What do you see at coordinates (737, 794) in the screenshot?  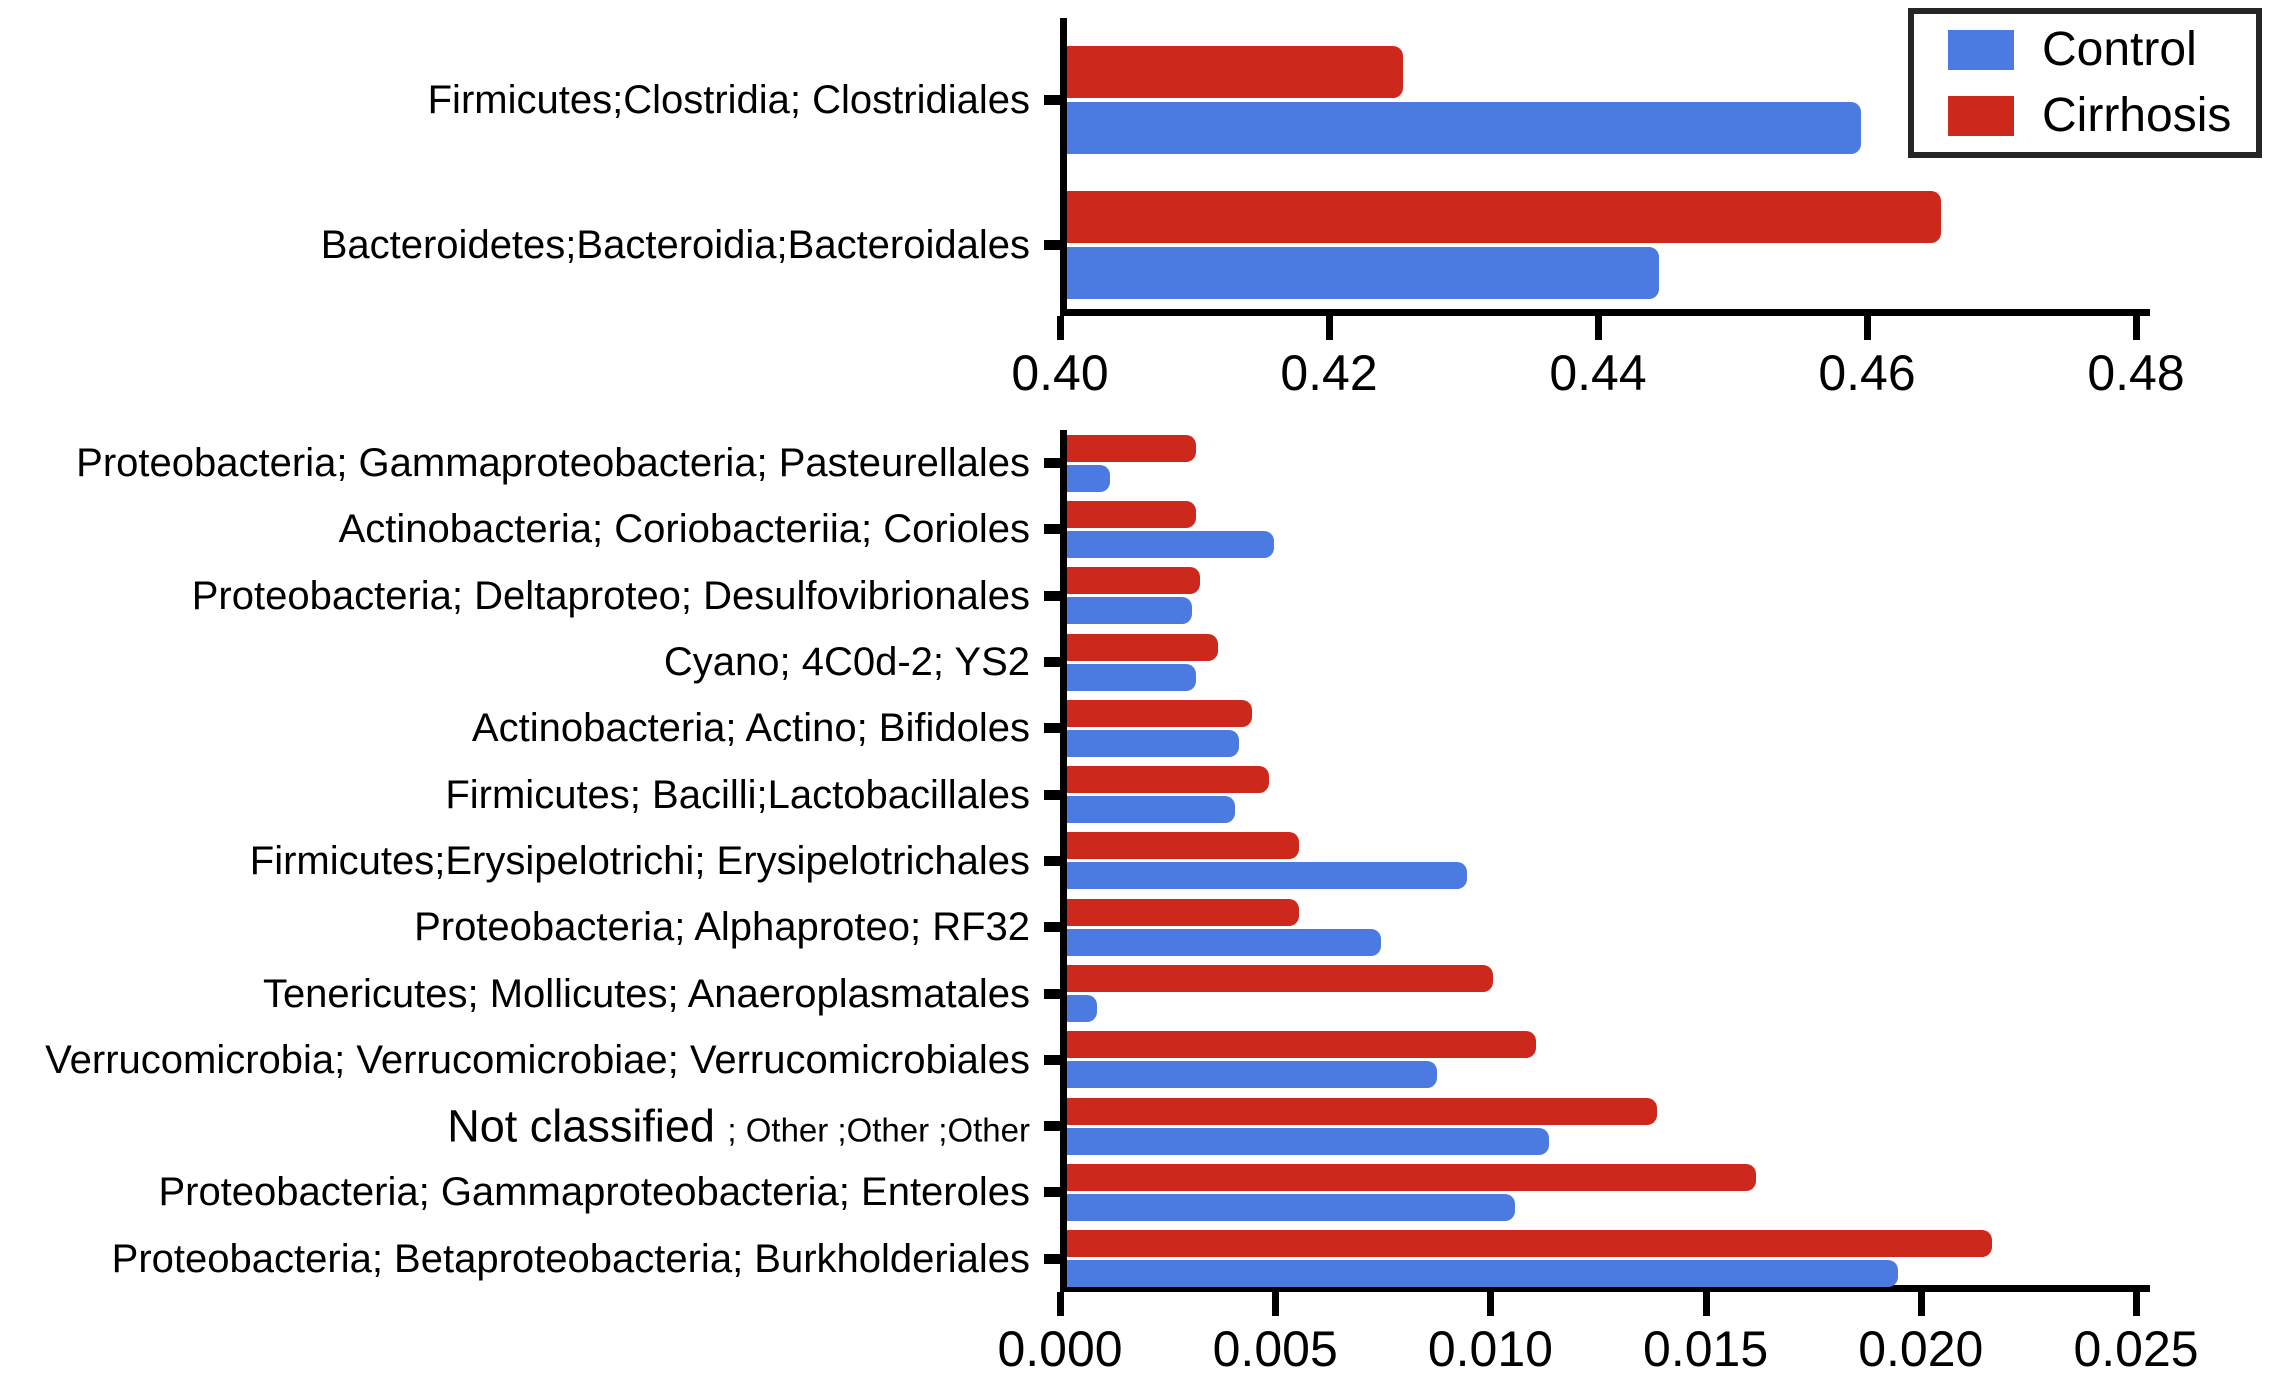 I see `row-label-text: Firmicutes; Bacilli;Lactobacillales` at bounding box center [737, 794].